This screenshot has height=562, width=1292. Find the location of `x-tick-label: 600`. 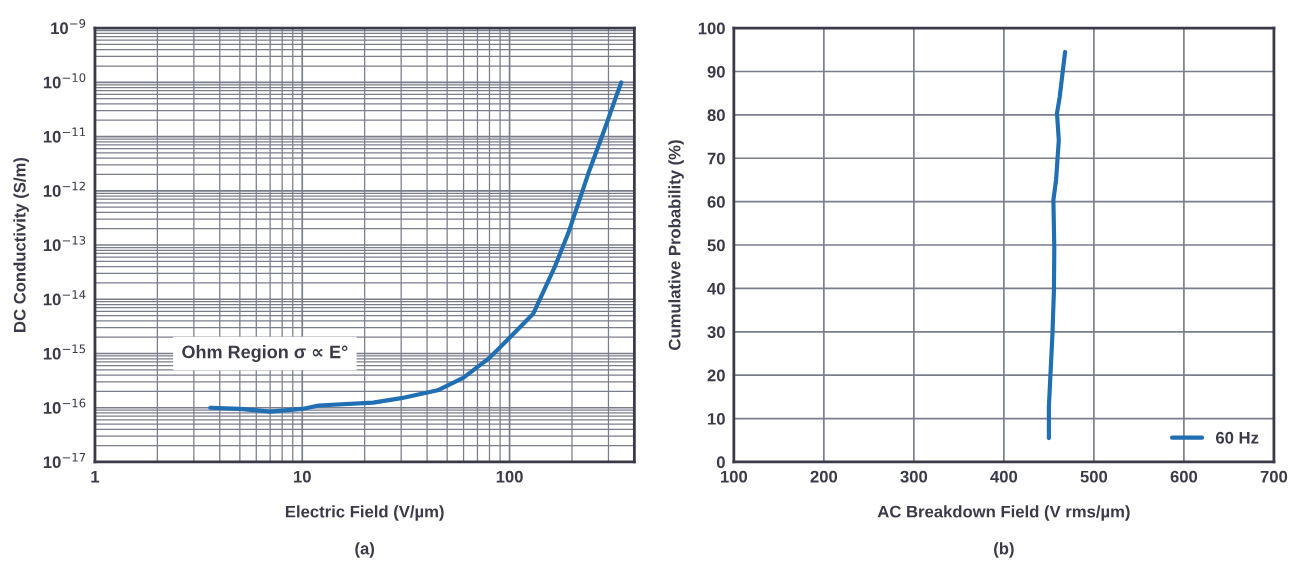

x-tick-label: 600 is located at coordinates (1184, 476).